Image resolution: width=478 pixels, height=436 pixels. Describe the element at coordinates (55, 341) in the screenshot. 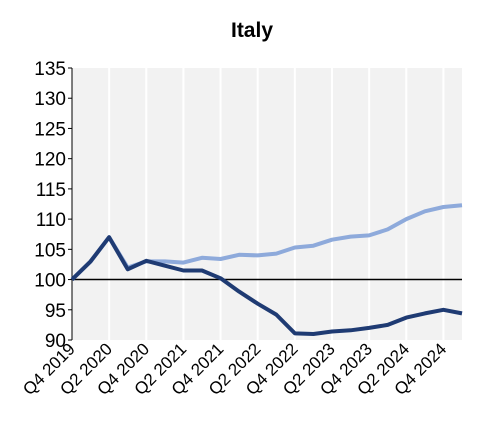

I see `y-tick-label: 90` at that location.